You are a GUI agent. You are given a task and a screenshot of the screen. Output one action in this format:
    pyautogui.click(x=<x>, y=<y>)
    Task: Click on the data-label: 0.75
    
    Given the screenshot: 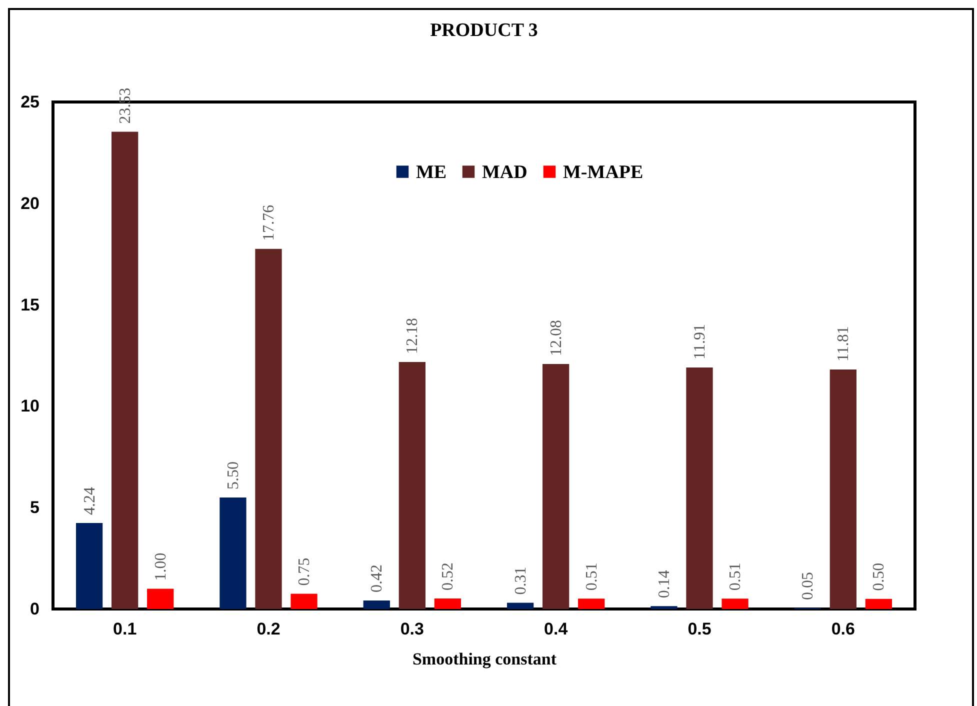 What is the action you would take?
    pyautogui.click(x=305, y=572)
    